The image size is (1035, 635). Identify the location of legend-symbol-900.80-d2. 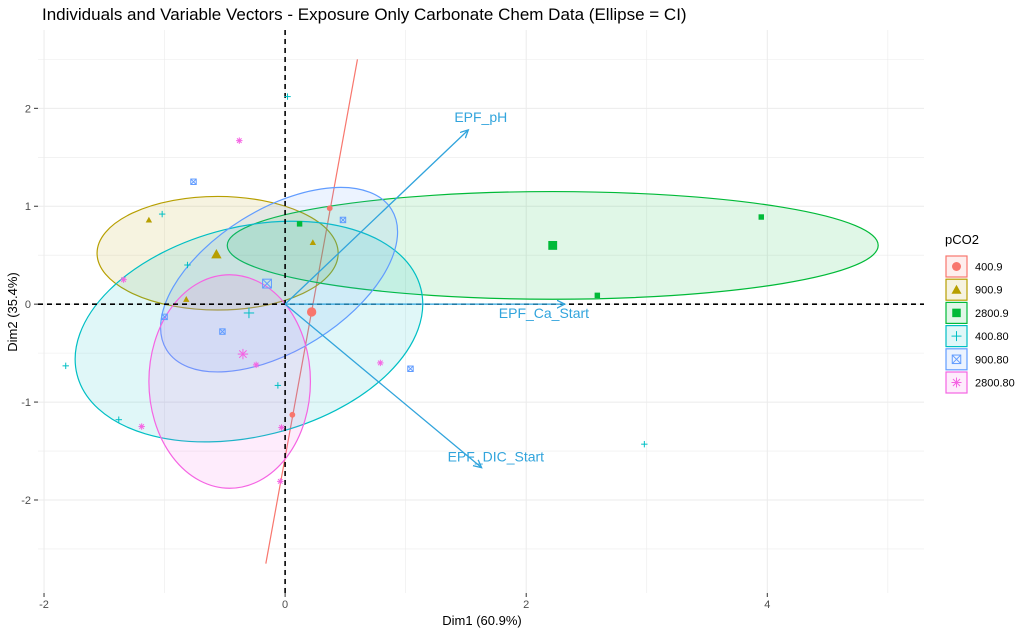
(956, 359).